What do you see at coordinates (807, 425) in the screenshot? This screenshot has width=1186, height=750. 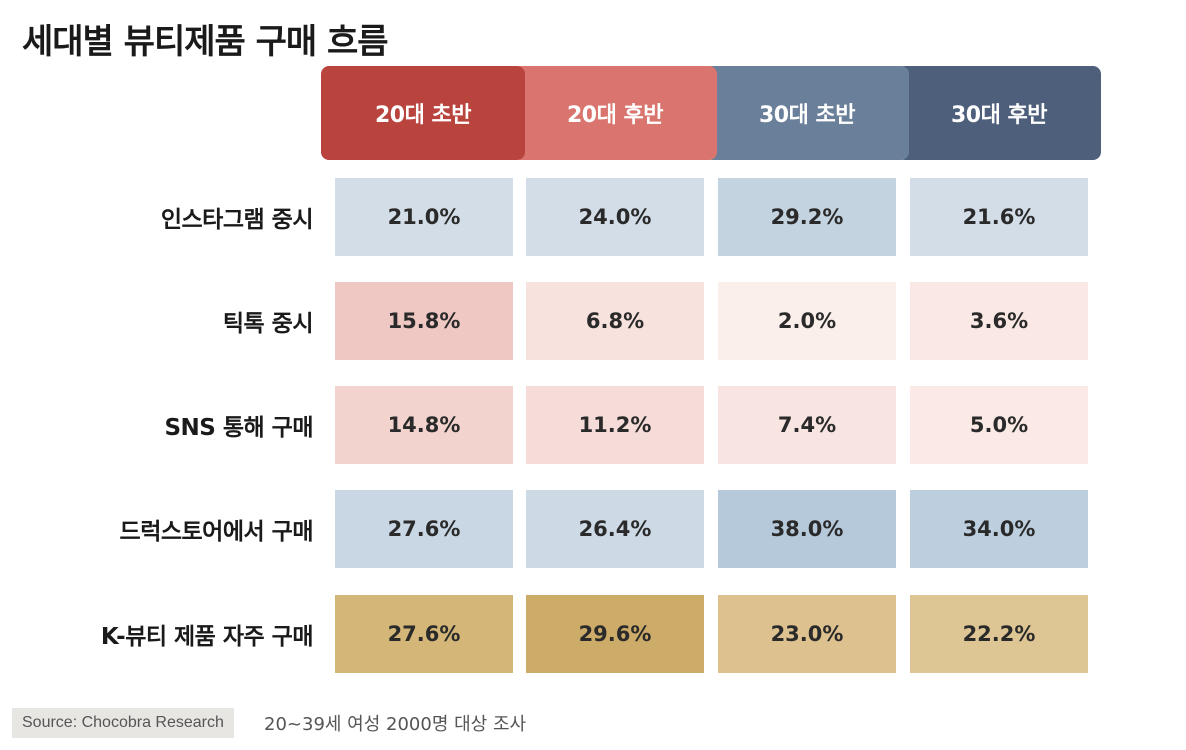 I see `data-cell: 7.4%` at bounding box center [807, 425].